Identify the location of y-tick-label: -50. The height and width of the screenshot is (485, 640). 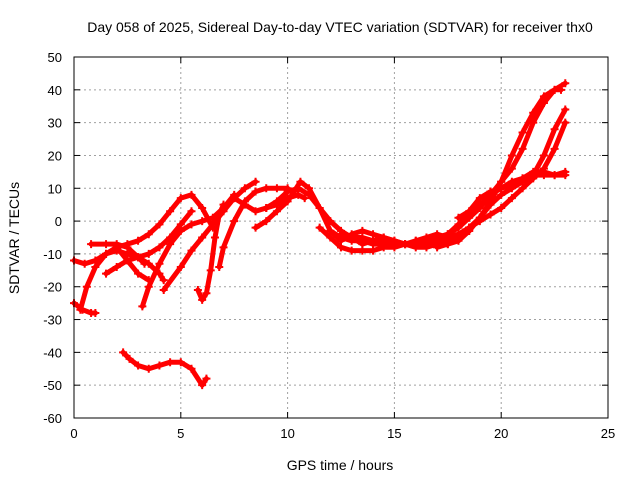
(52, 385).